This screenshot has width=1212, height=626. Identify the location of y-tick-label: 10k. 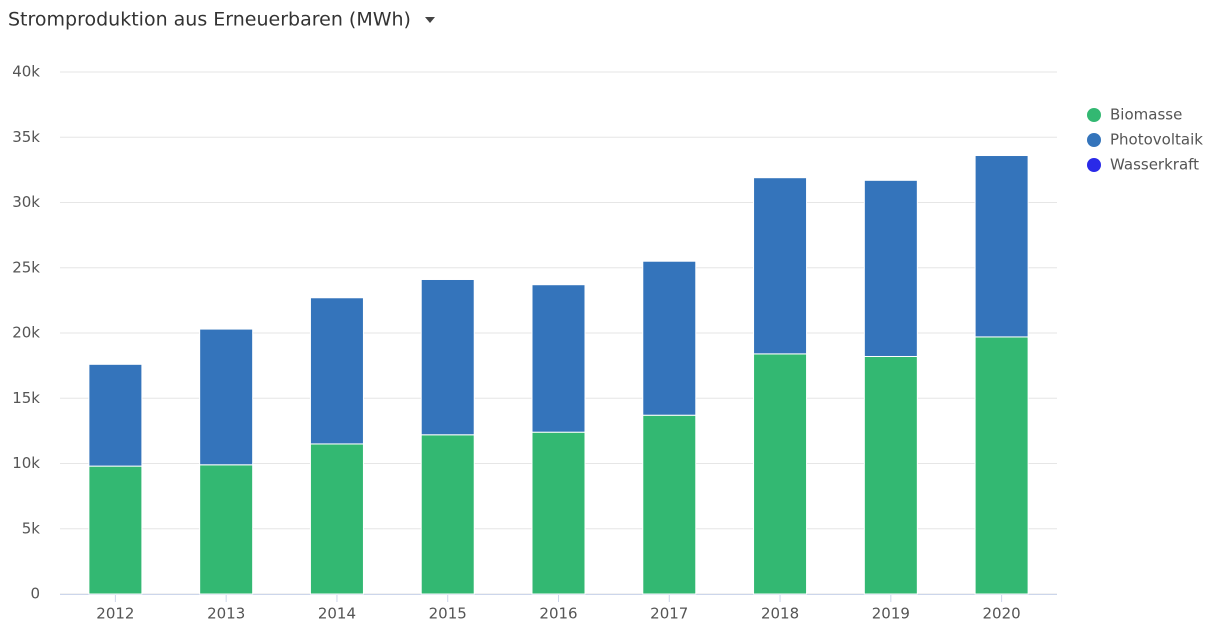
(26, 463).